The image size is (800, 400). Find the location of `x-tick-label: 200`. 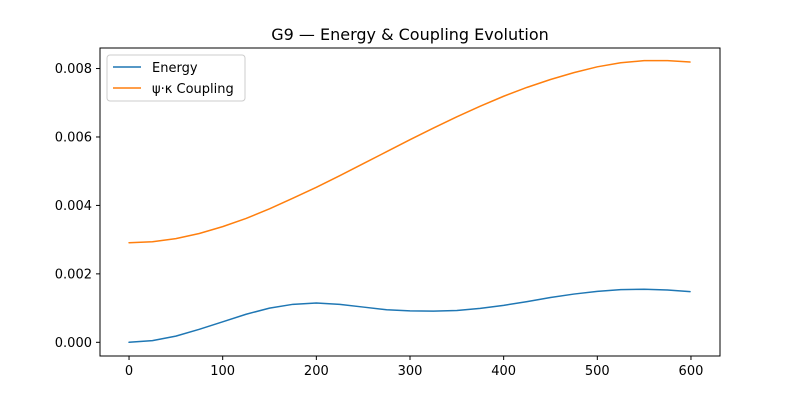

x-tick-label: 200 is located at coordinates (316, 371).